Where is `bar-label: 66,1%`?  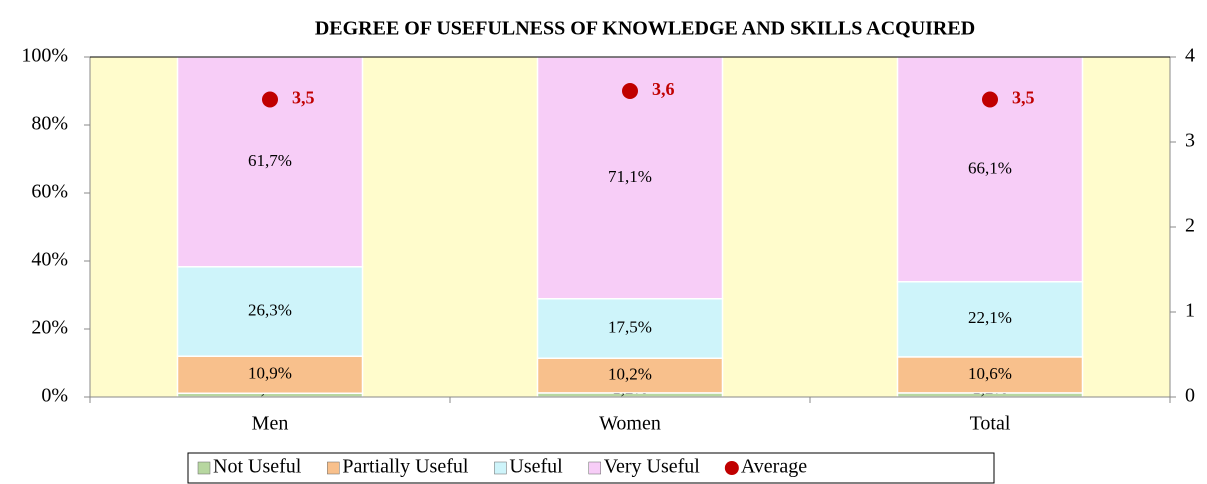 bar-label: 66,1% is located at coordinates (990, 167).